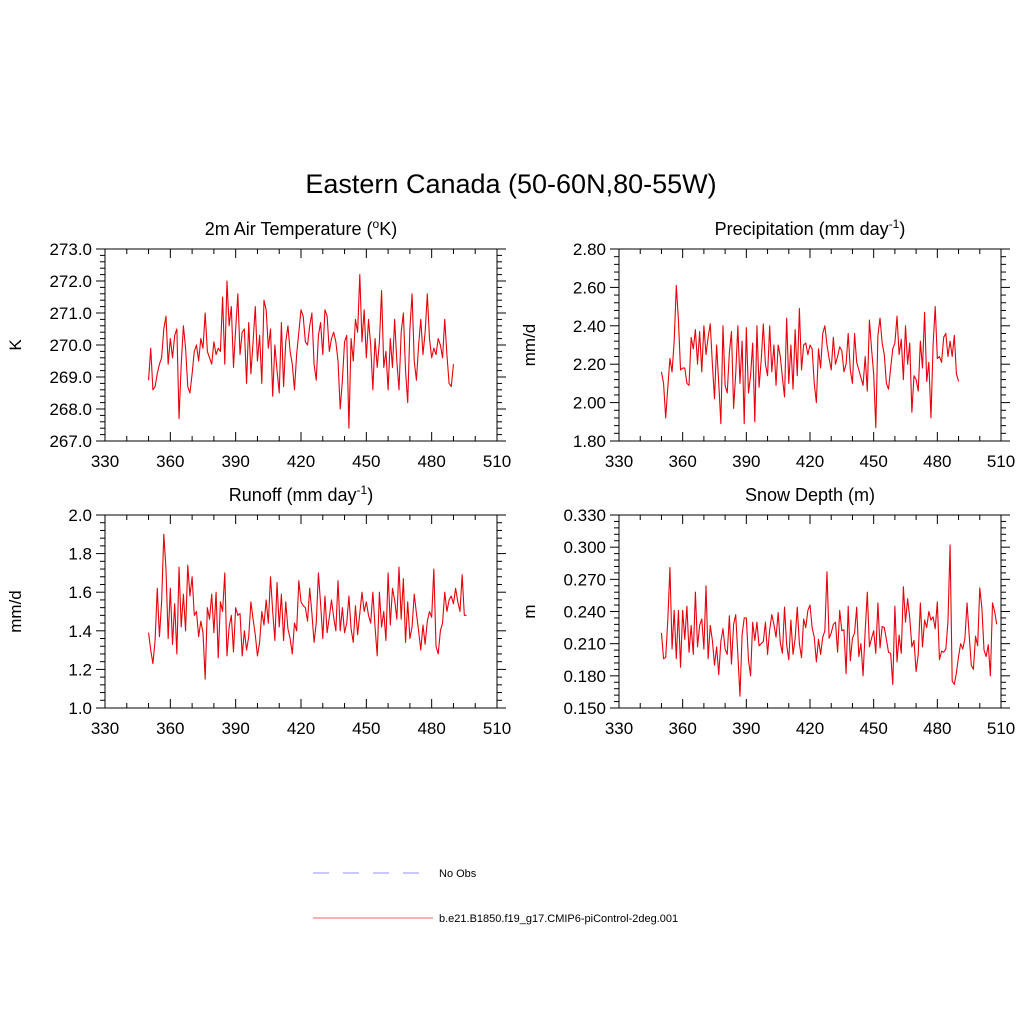  What do you see at coordinates (70, 441) in the screenshot?
I see `y-tick-label: 267.0` at bounding box center [70, 441].